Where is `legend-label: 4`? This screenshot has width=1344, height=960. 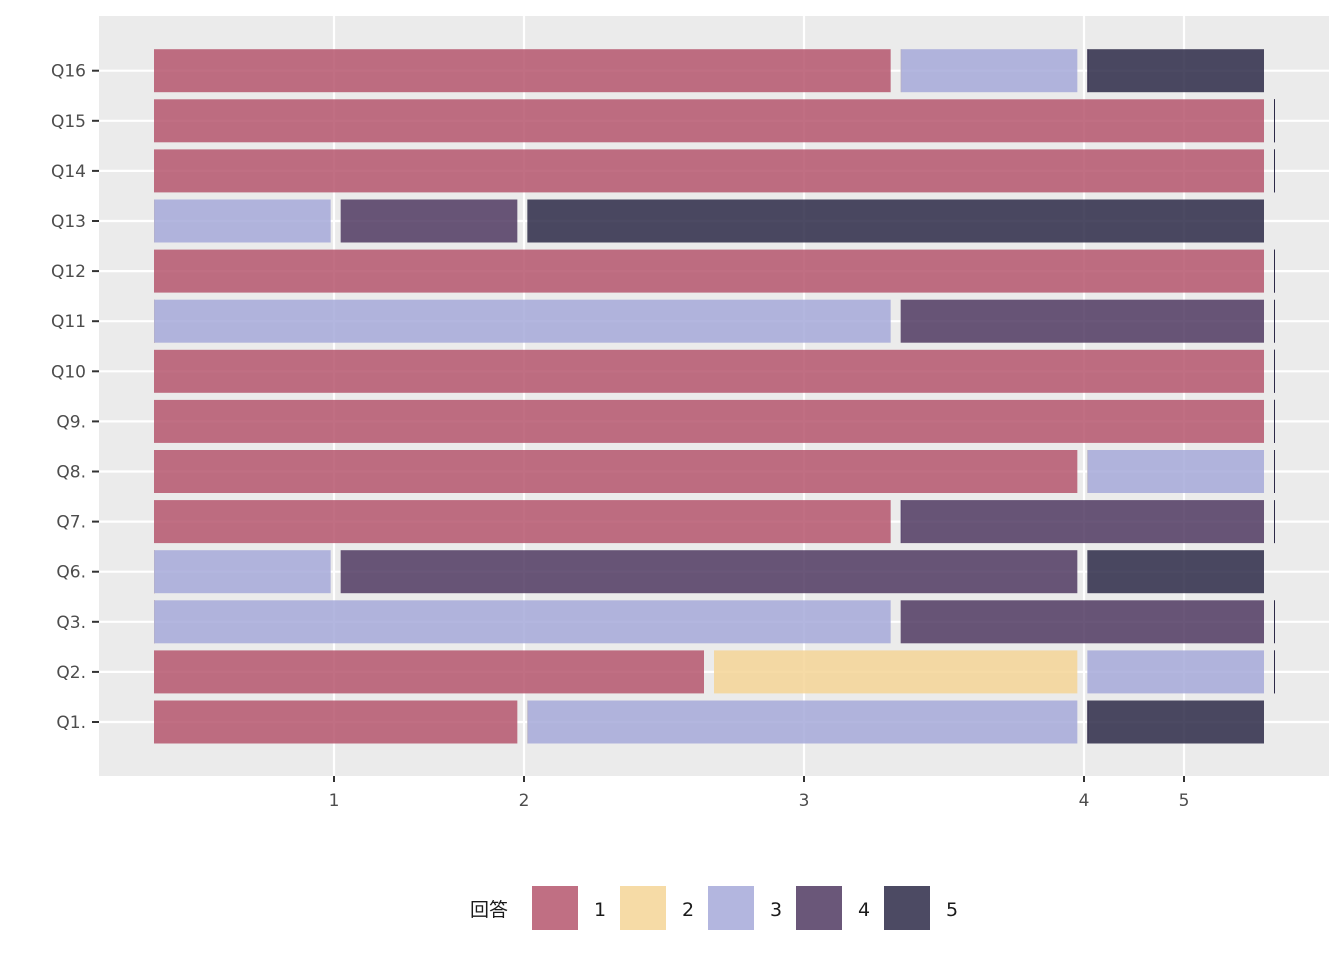 legend-label: 4 is located at coordinates (864, 910).